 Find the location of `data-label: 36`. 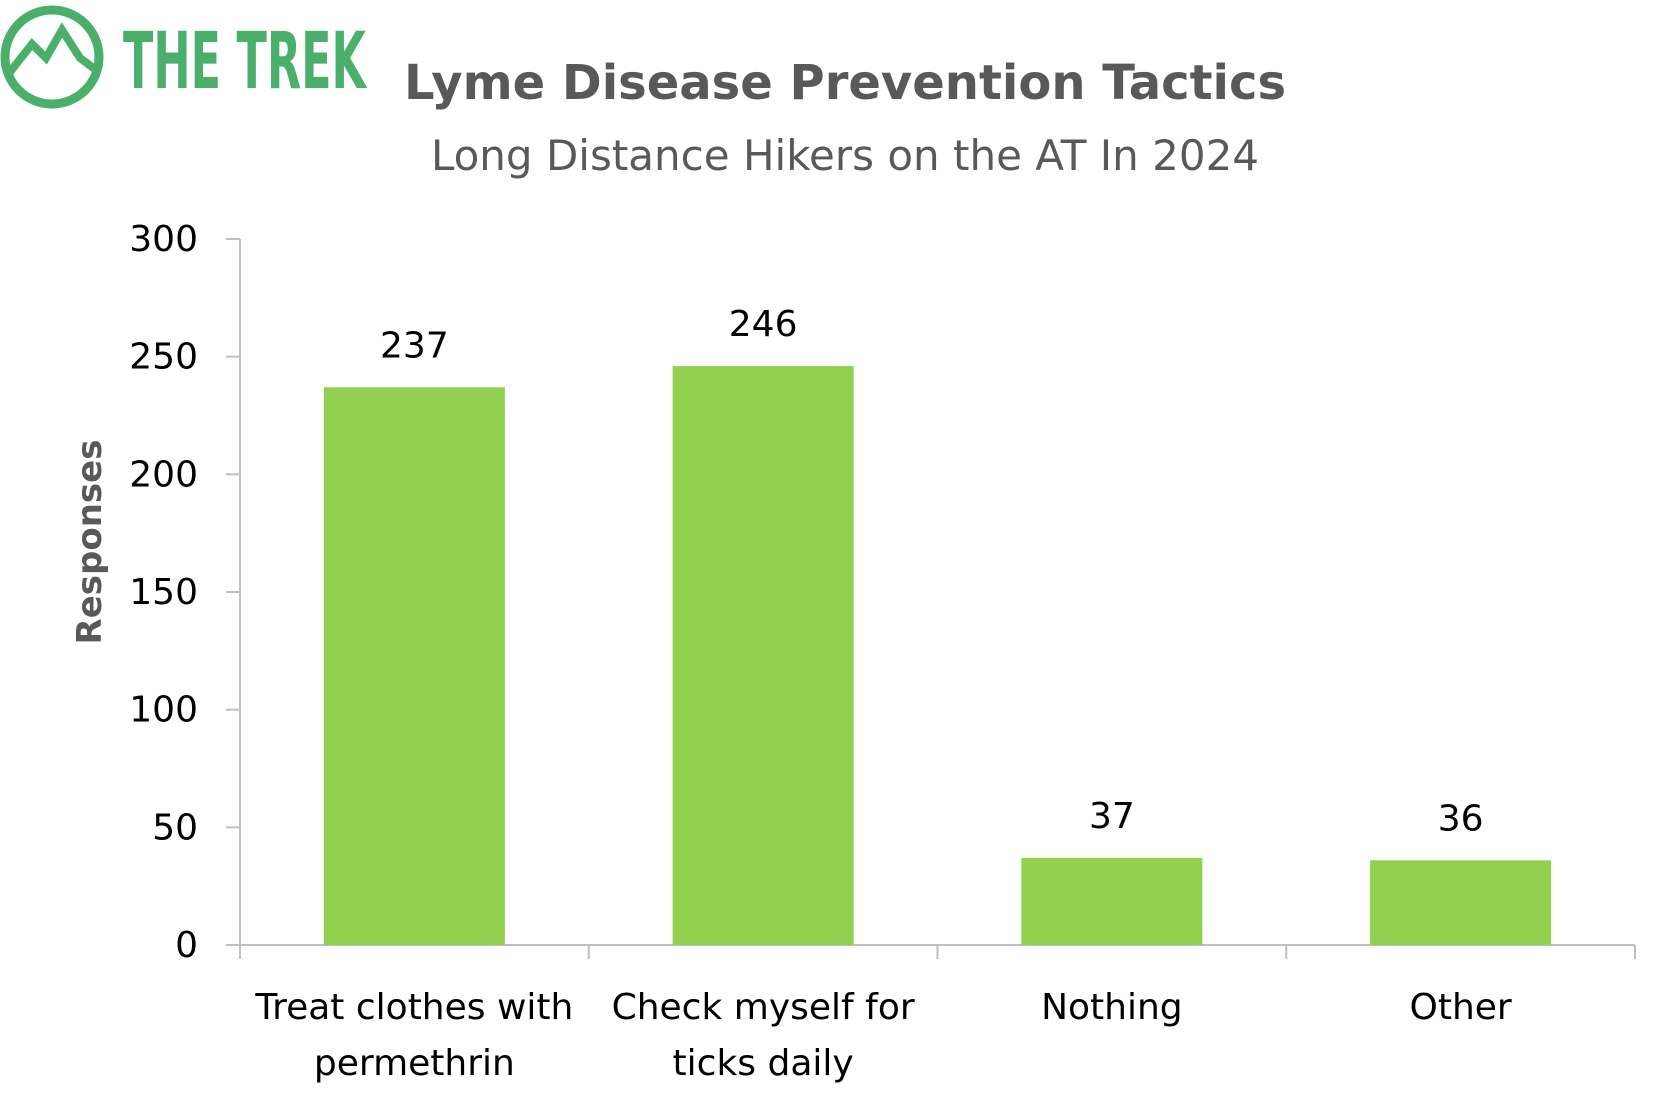

data-label: 36 is located at coordinates (1461, 818).